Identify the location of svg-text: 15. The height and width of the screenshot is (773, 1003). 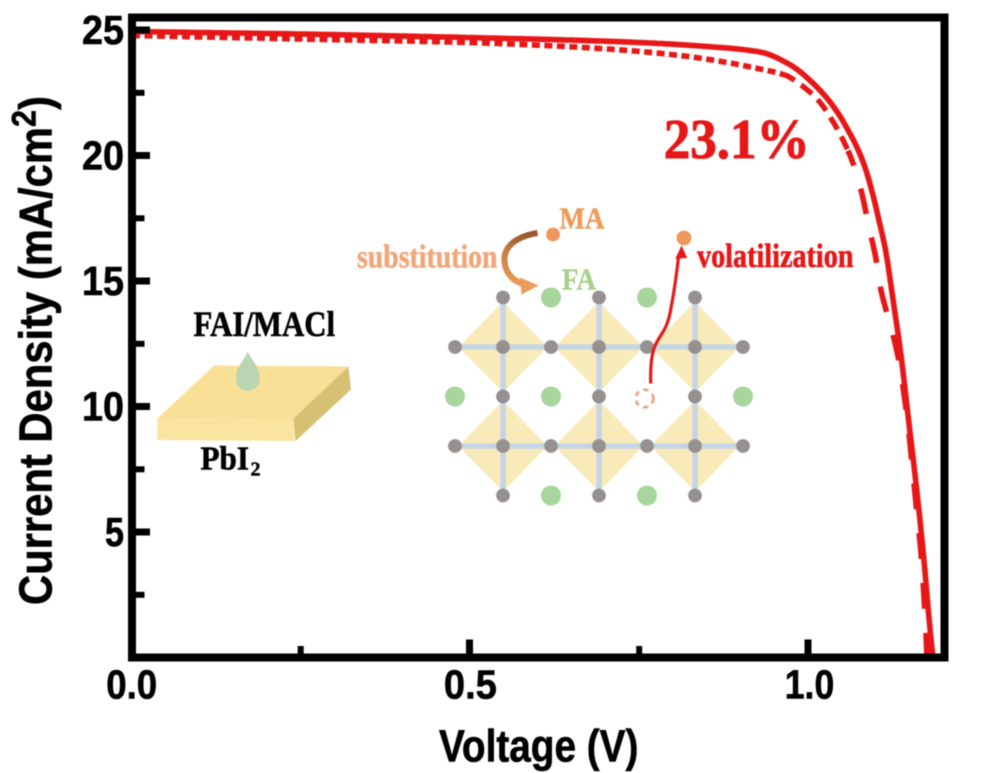
(103, 281).